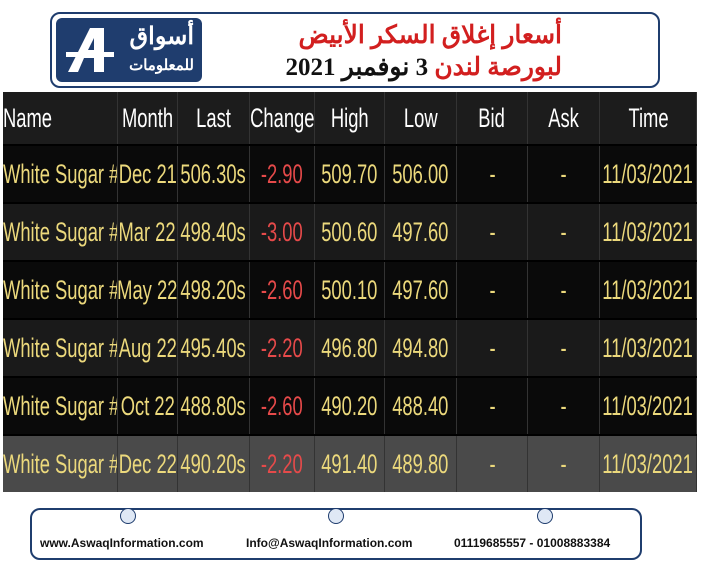 Image resolution: width=706 pixels, height=569 pixels. I want to click on cell: Oct 22, so click(148, 406).